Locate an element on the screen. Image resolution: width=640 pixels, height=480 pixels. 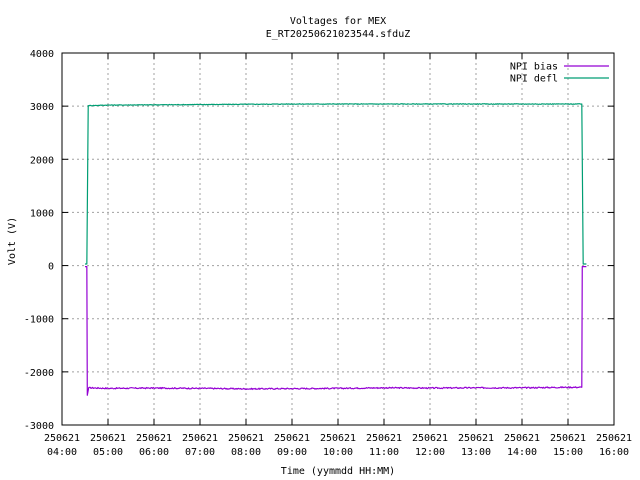
chart-subtitle: E_RT20250621023544.sfduZ is located at coordinates (338, 34).